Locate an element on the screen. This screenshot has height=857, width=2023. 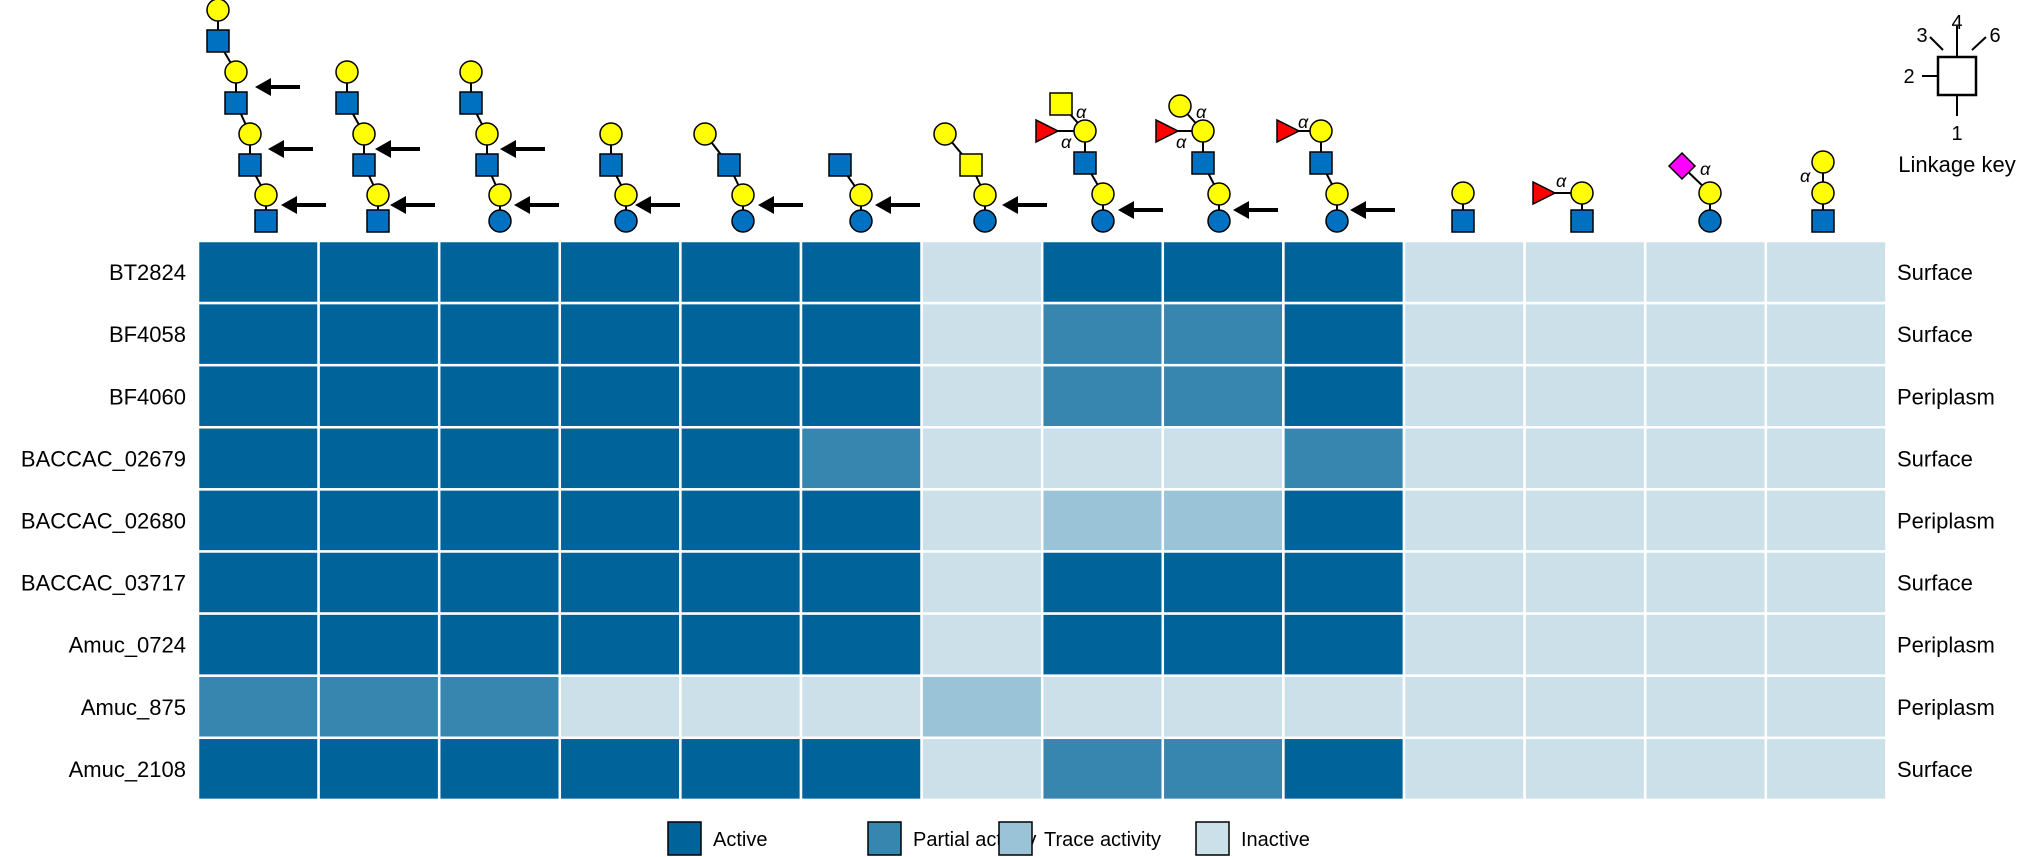
linkage-key: 1 2 3 4 6 Linkage key is located at coordinates (1956, 94).